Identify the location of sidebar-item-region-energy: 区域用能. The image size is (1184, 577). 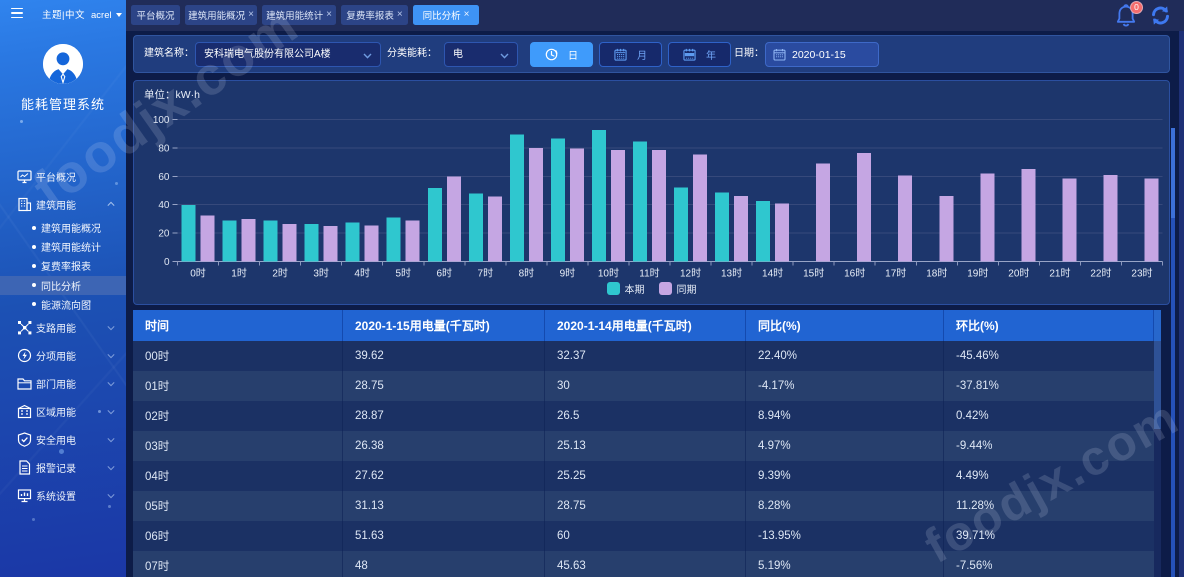
(63, 412).